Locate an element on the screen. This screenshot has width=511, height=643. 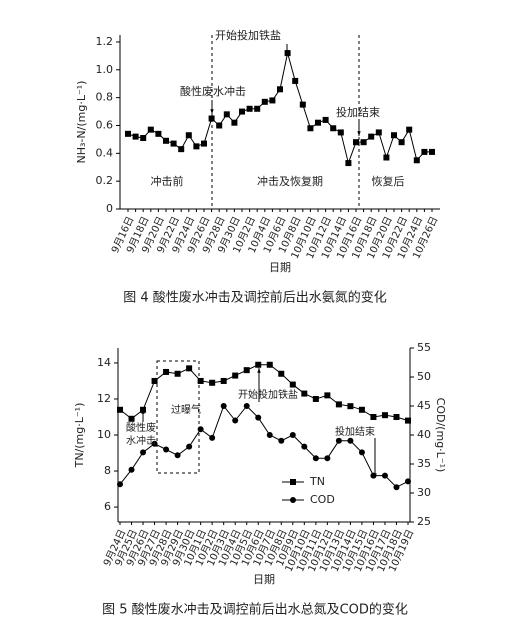
y2-tick-label: 45 is located at coordinates (424, 405).